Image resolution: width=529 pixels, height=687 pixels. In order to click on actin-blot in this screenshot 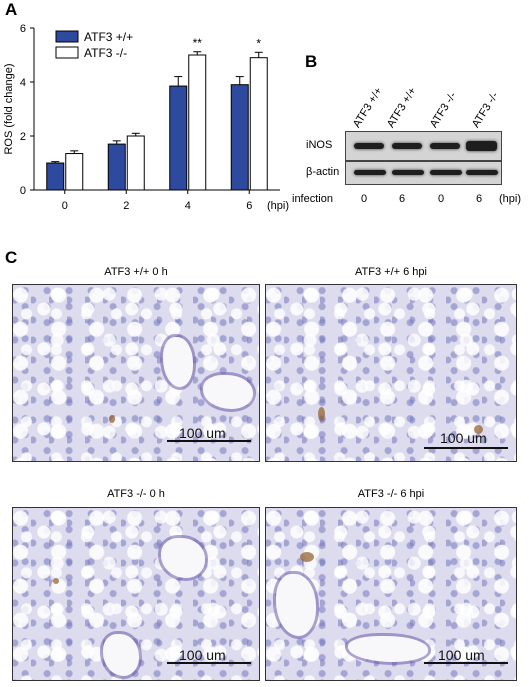, I will do `click(423, 173)`.